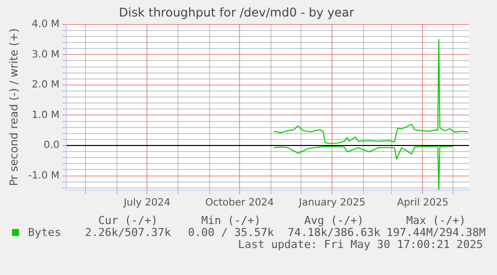 The height and width of the screenshot is (275, 497). I want to click on y-axis-title: Pr second read (-) / write (+), so click(13, 107).